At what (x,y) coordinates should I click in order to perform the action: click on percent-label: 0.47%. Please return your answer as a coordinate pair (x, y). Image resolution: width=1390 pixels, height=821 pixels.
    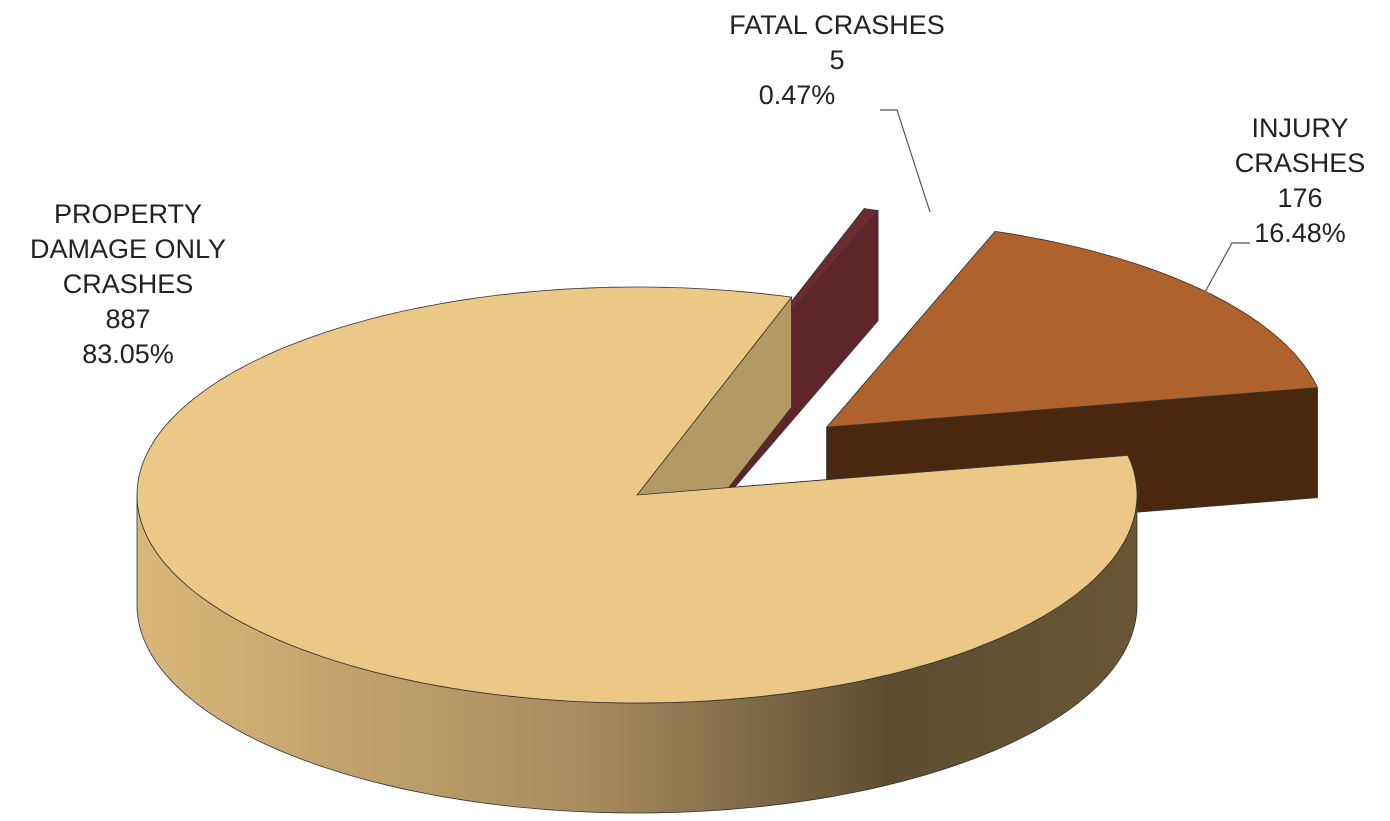
    Looking at the image, I should click on (797, 95).